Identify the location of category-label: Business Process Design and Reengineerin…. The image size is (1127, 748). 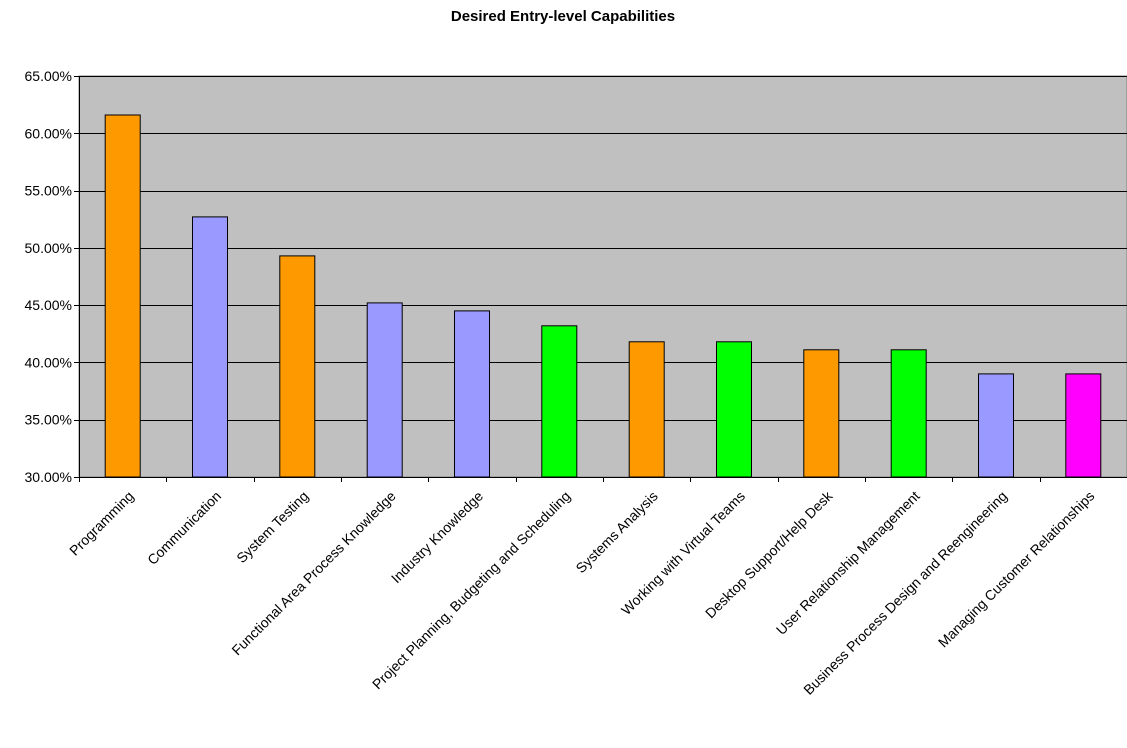
(905, 593).